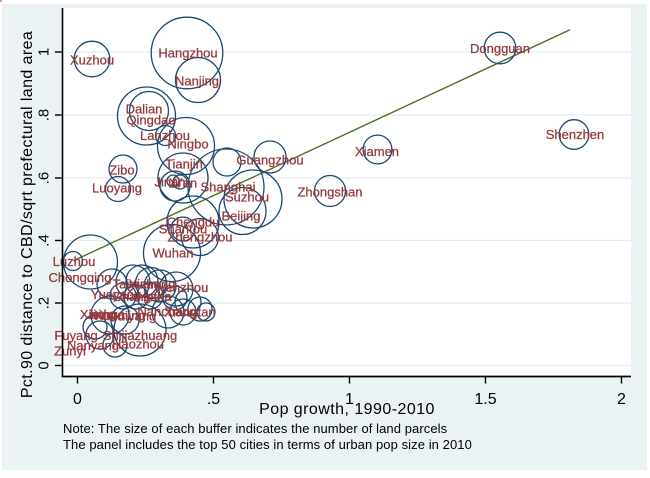  I want to click on svg-text: .8, so click(43, 115).